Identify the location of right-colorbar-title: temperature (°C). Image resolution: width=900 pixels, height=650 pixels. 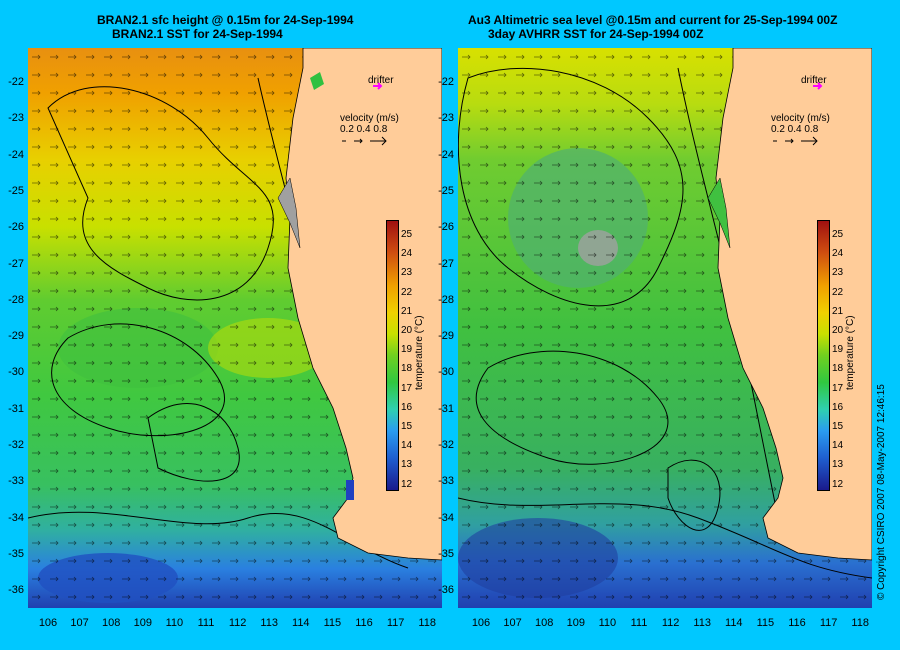
(850, 352).